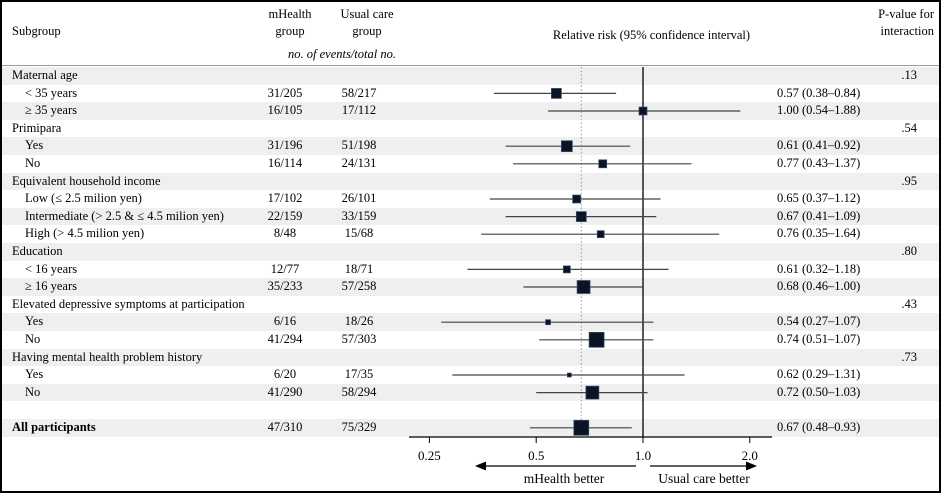 This screenshot has width=941, height=493. What do you see at coordinates (36, 31) in the screenshot?
I see `subgroup-column-header: Subgroup` at bounding box center [36, 31].